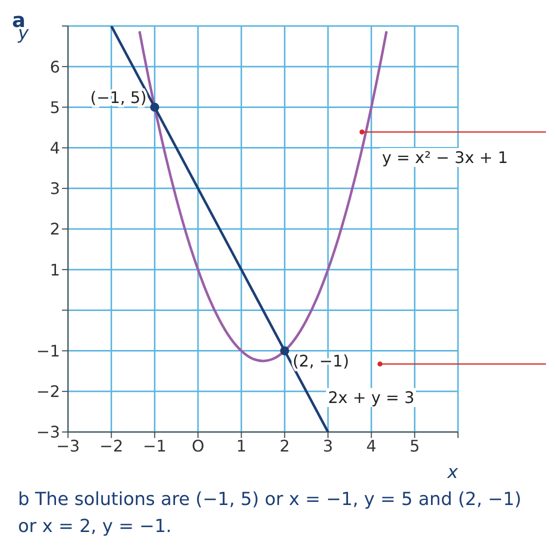  Describe the element at coordinates (285, 446) in the screenshot. I see `x-tick-label: 2` at that location.